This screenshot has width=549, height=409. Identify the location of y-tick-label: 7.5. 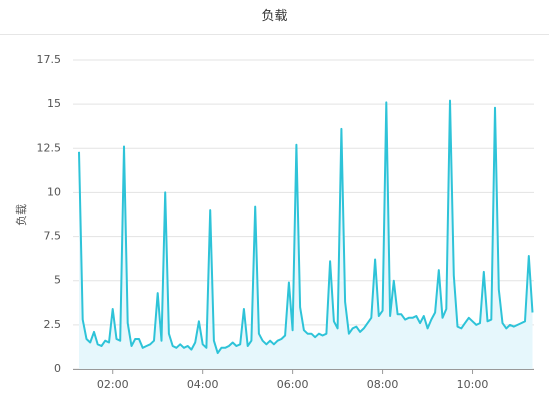
(53, 236).